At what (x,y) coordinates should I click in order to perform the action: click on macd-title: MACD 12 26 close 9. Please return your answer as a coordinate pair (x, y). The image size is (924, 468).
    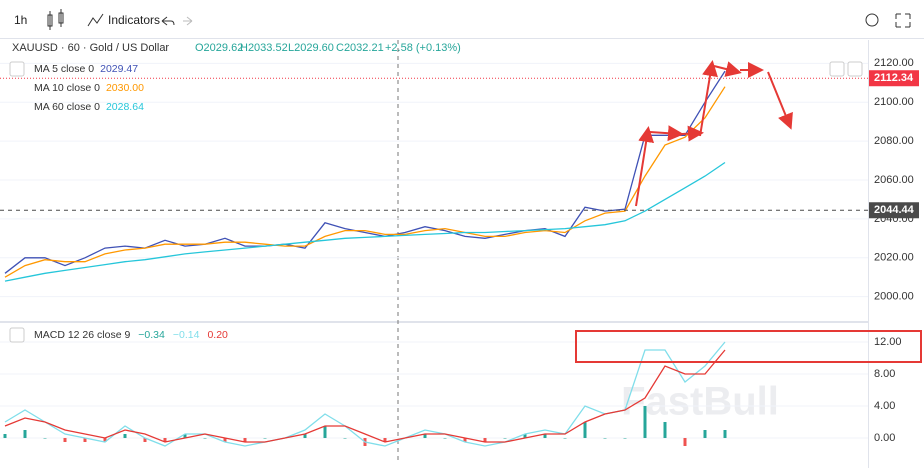
    Looking at the image, I should click on (82, 335).